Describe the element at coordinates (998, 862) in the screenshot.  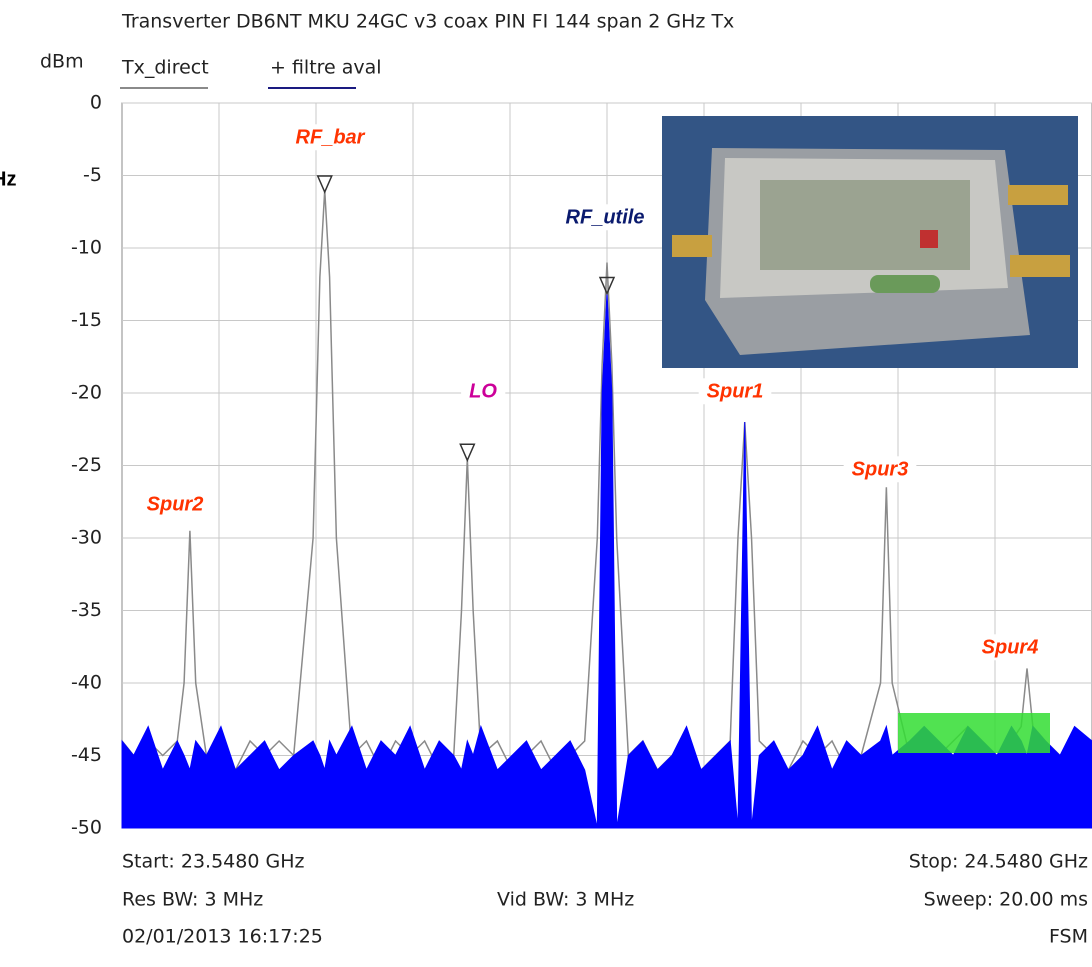
I see `footer-stop: Stop: 24.5480 GHz` at that location.